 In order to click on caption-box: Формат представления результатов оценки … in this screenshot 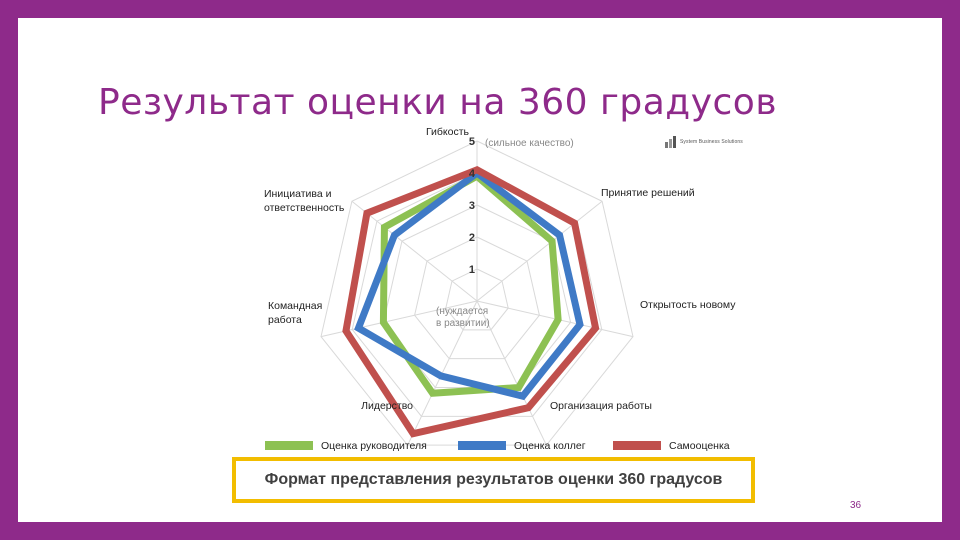, I will do `click(493, 480)`.